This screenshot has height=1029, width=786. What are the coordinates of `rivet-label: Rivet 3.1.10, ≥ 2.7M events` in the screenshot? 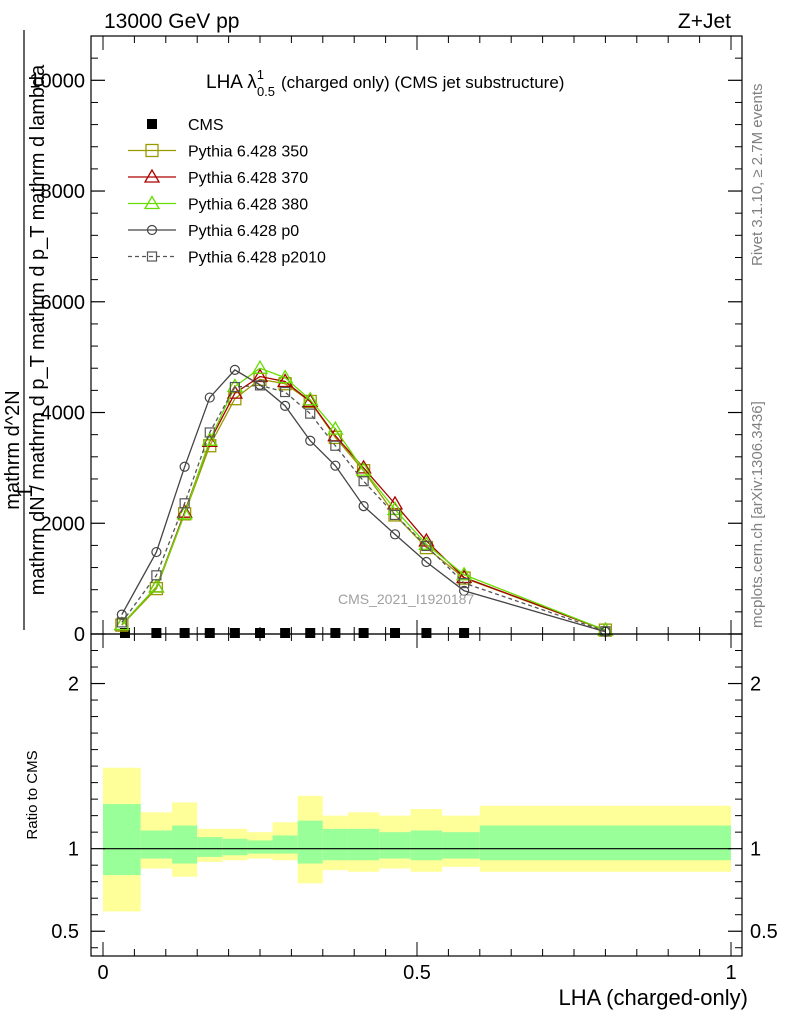 It's located at (757, 175).